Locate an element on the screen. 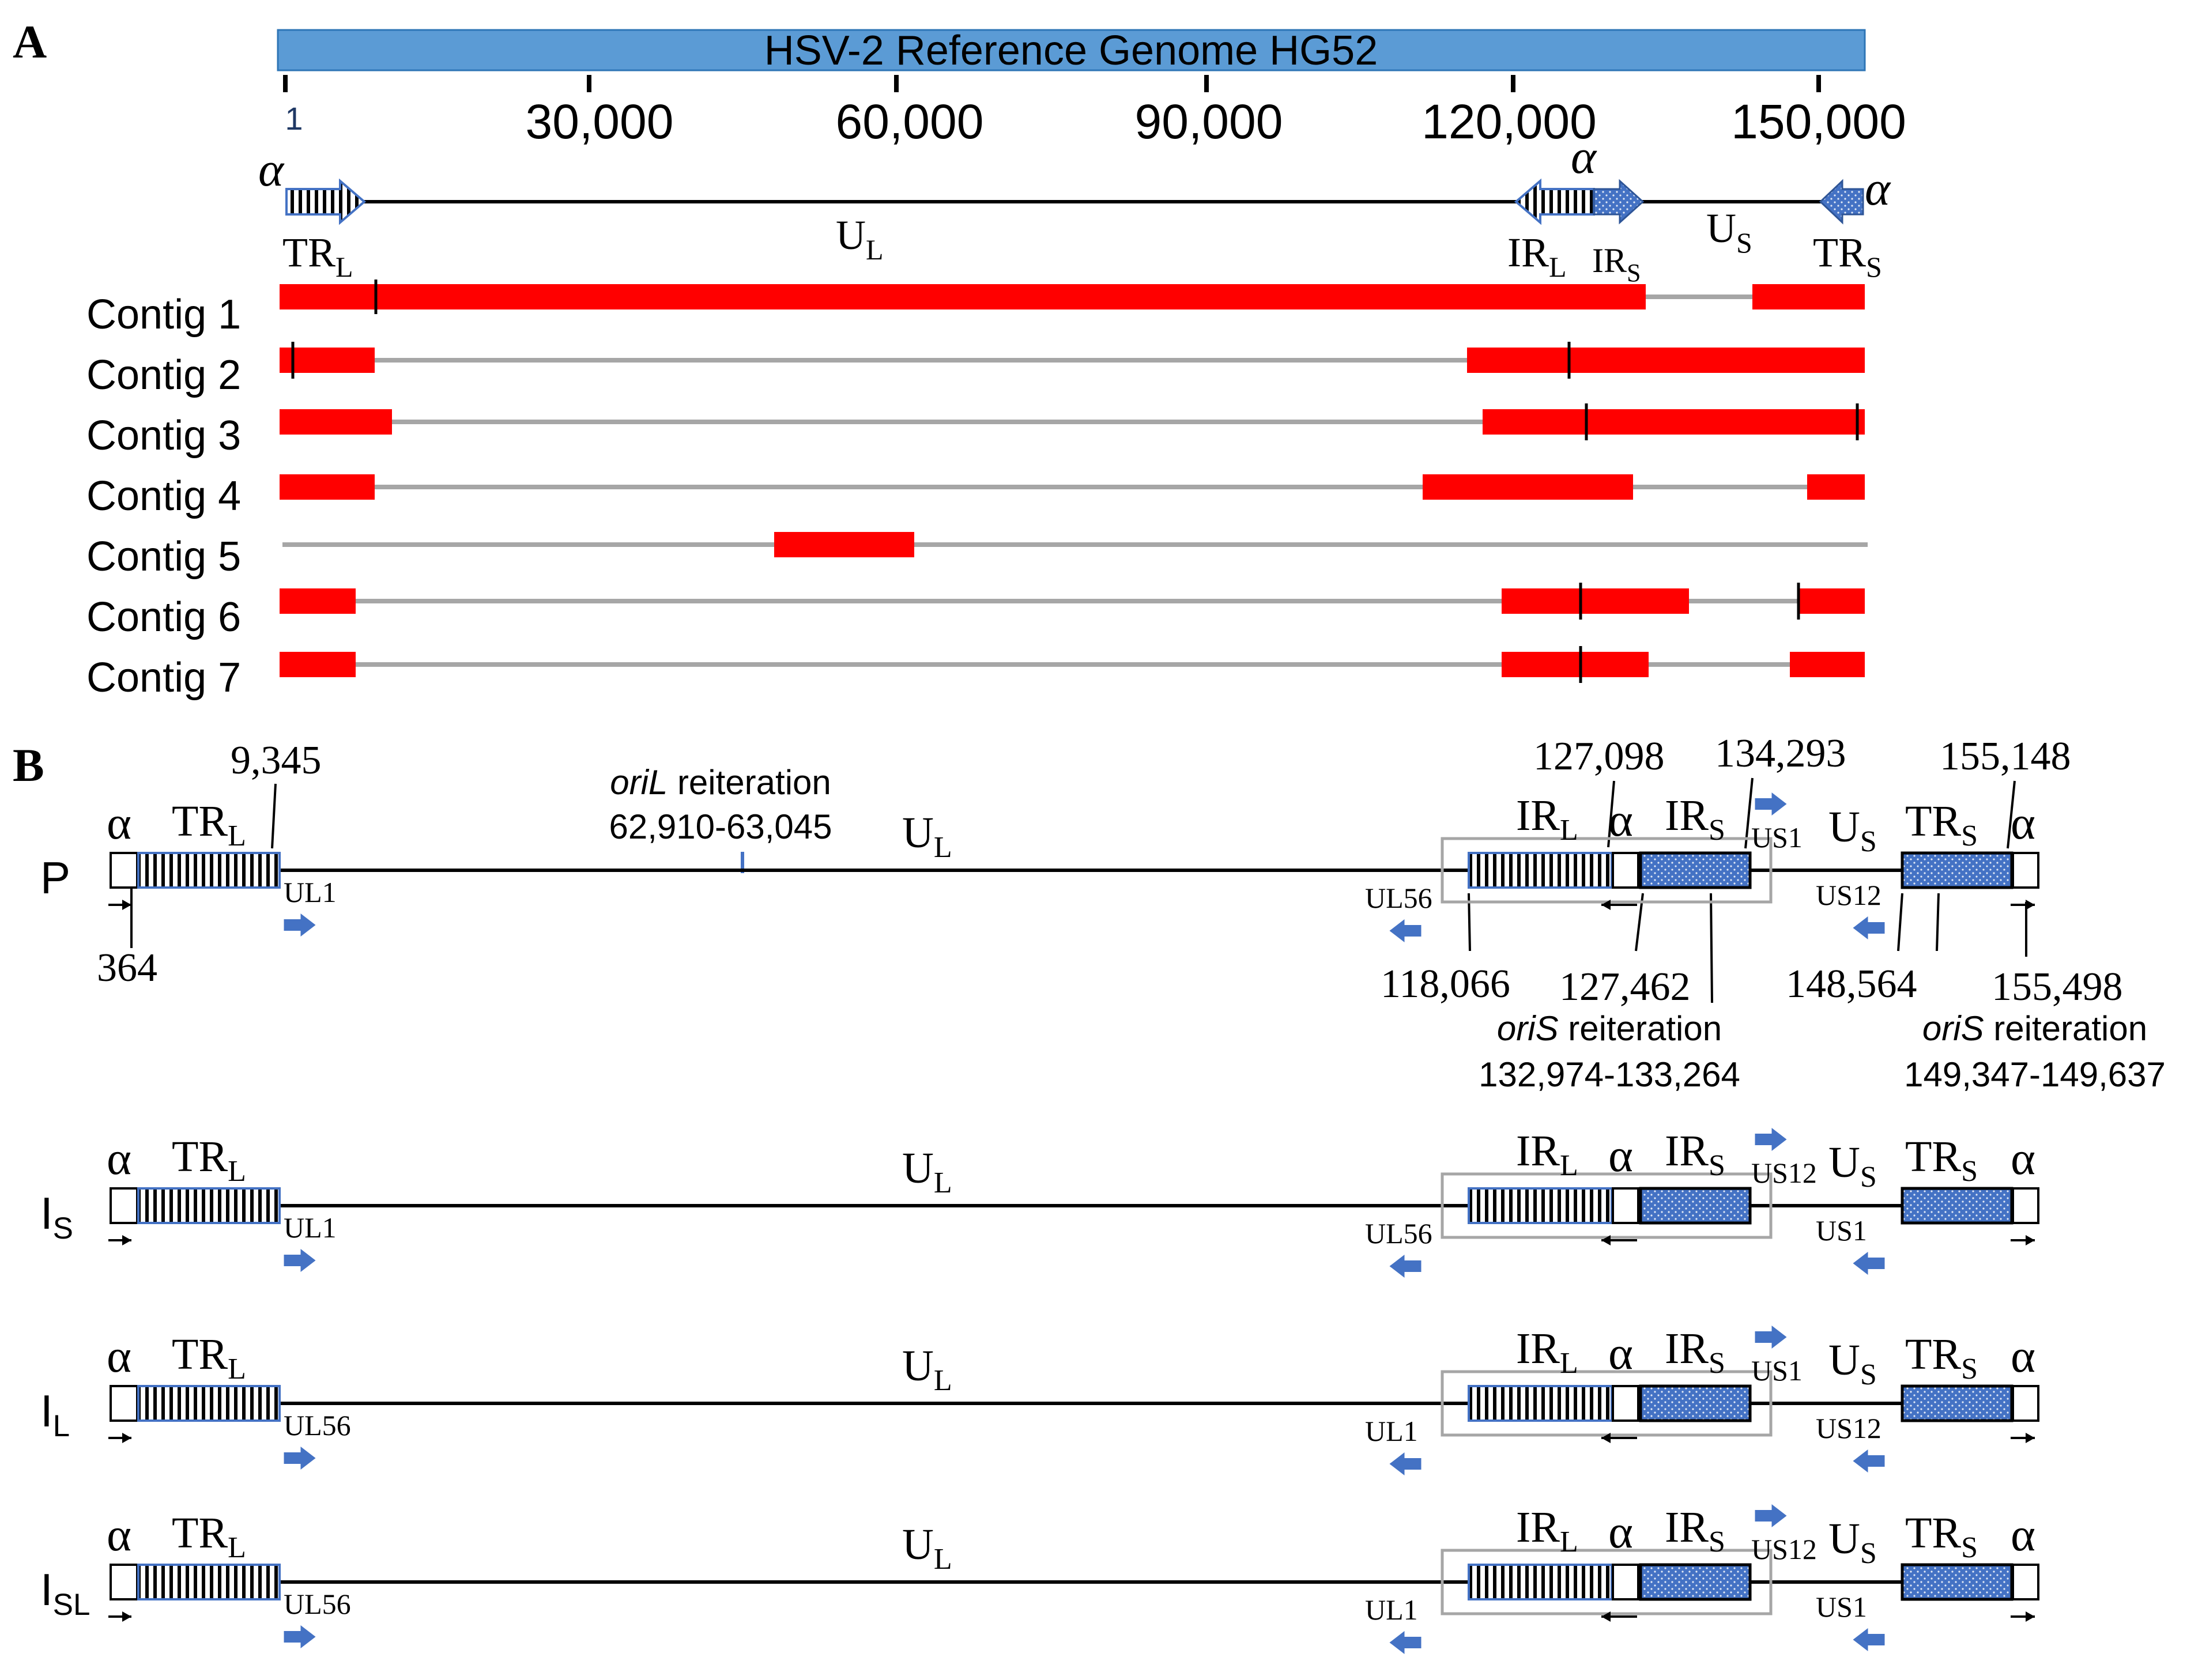 The image size is (2202, 1680). joint-orientation-arrow is located at coordinates (1619, 1438).